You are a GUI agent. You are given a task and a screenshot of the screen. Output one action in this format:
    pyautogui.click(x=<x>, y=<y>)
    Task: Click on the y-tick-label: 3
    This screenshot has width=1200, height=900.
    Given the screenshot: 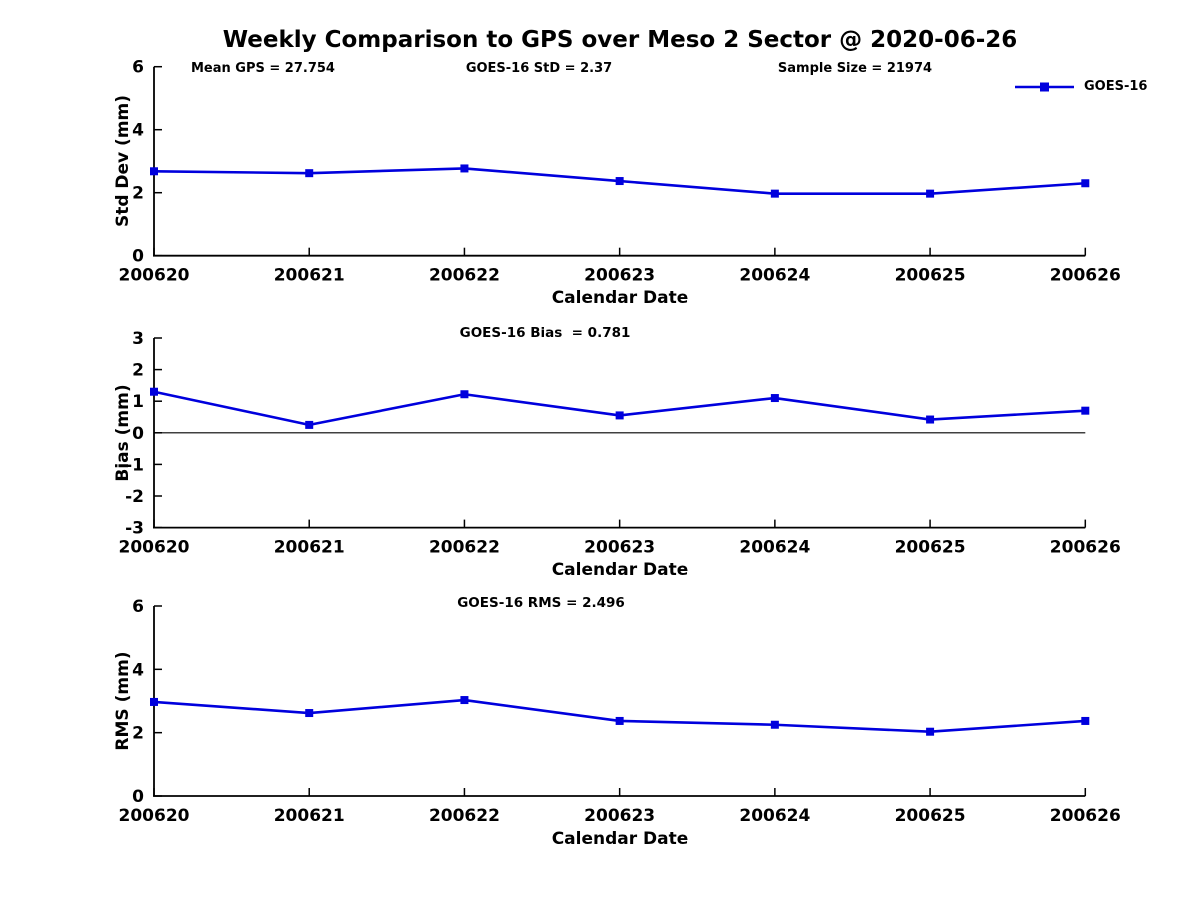 What is the action you would take?
    pyautogui.click(x=138, y=339)
    